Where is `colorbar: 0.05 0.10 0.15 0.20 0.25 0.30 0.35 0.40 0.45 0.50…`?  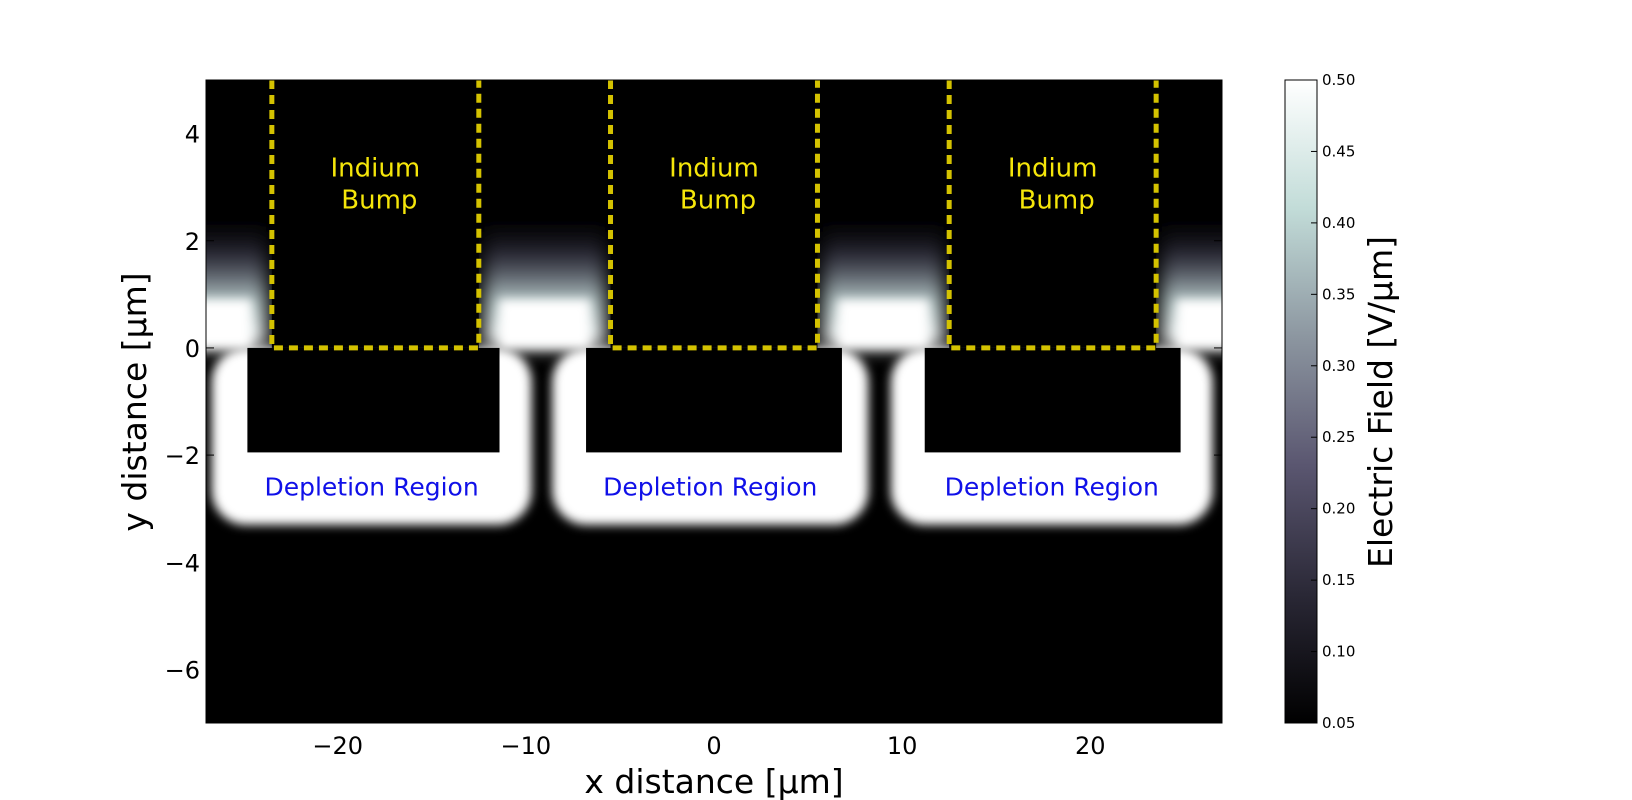 colorbar: 0.05 0.10 0.15 0.20 0.25 0.30 0.35 0.40 0.45 0.50… is located at coordinates (1342, 401).